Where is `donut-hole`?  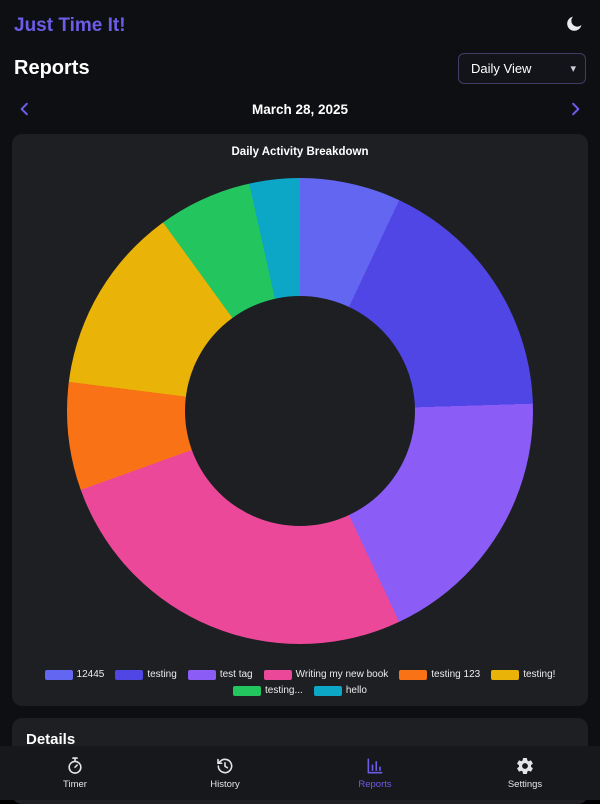 donut-hole is located at coordinates (300, 410).